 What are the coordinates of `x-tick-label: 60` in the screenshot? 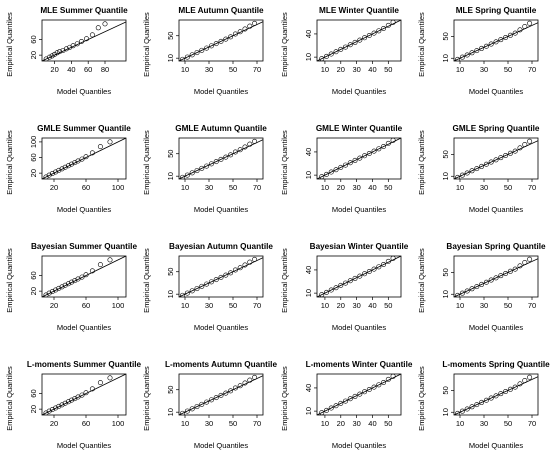 It's located at (86, 423).